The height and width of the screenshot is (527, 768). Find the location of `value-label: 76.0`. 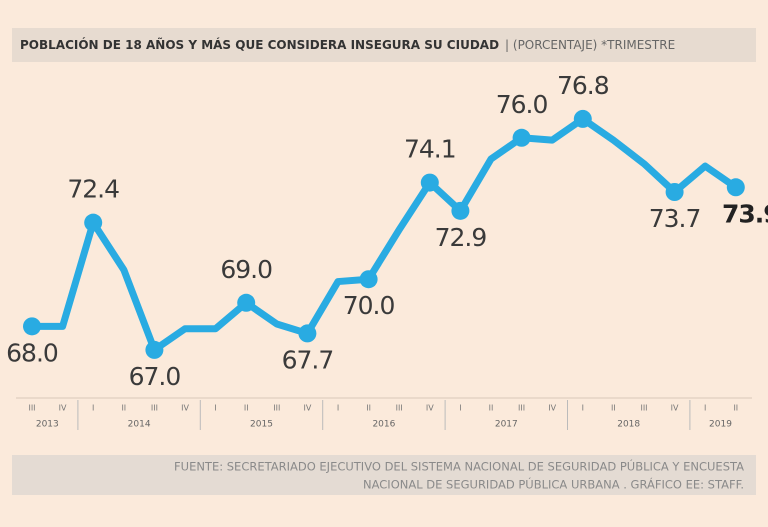

value-label: 76.0 is located at coordinates (522, 104).